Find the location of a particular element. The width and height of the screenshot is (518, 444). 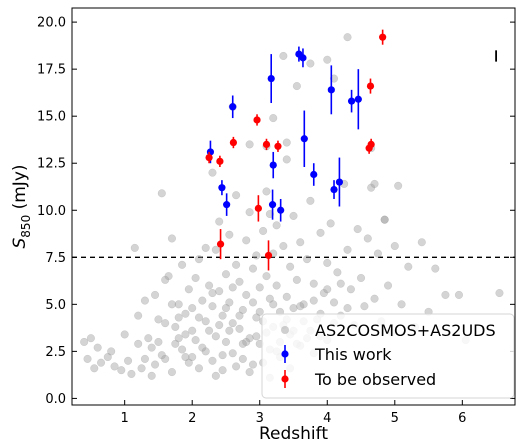

y-tick-label: 0.0 is located at coordinates (55, 399).